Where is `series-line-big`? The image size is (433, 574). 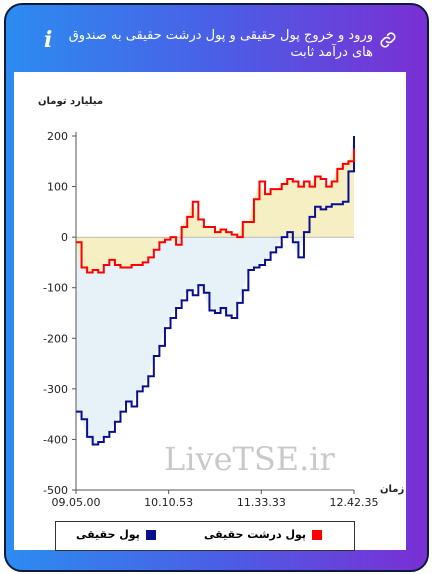 series-line-big is located at coordinates (215, 211).